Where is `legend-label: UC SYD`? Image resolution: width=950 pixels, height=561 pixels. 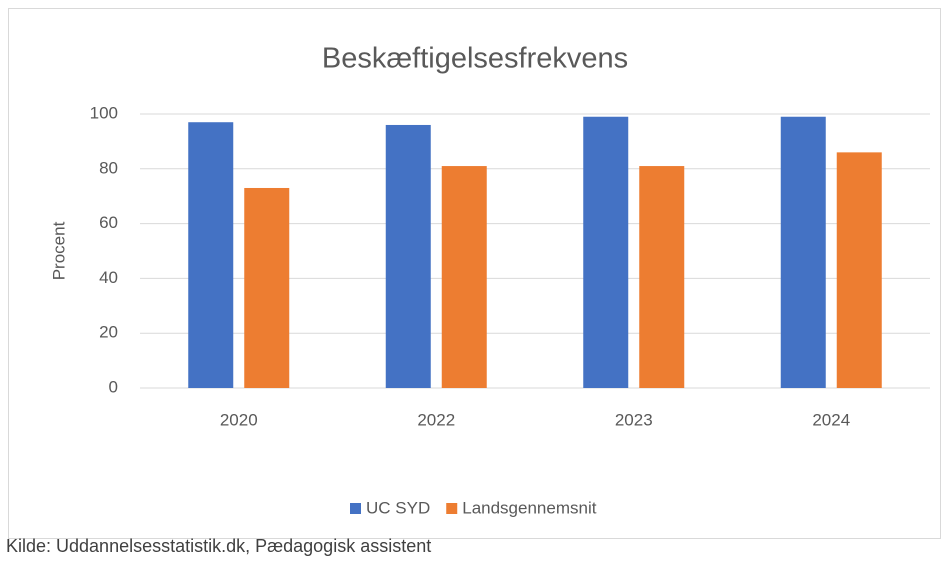
legend-label: UC SYD is located at coordinates (398, 507).